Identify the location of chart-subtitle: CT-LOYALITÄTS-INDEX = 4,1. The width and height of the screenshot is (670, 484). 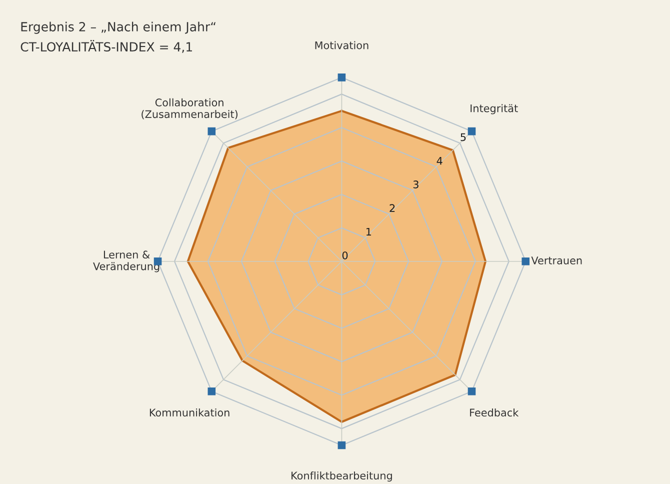
(106, 46).